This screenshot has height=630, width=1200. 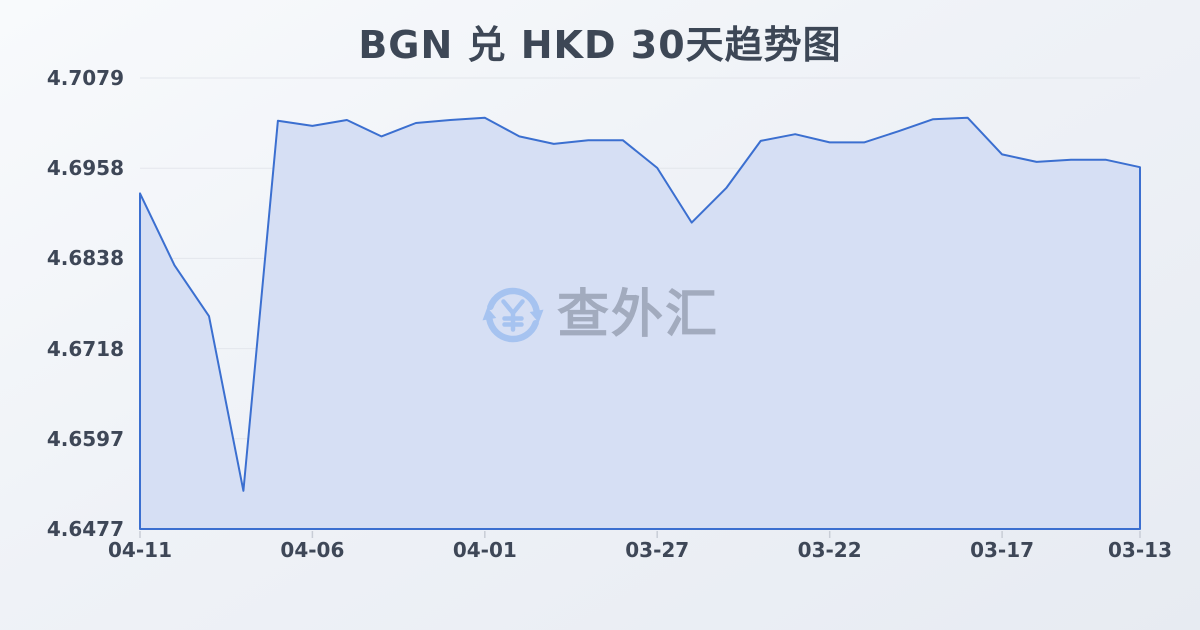 What do you see at coordinates (85, 168) in the screenshot?
I see `y-axis-label: 4.6958` at bounding box center [85, 168].